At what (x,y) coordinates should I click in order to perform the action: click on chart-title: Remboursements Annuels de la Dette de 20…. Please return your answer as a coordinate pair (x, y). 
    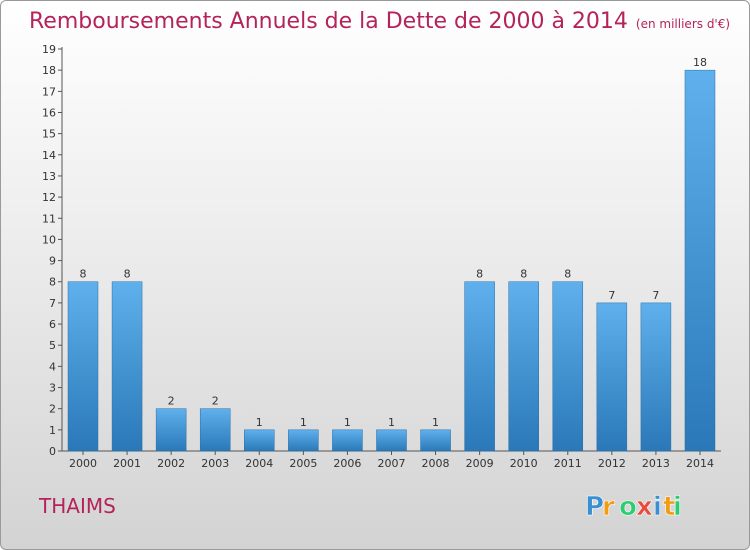
    Looking at the image, I should click on (379, 21).